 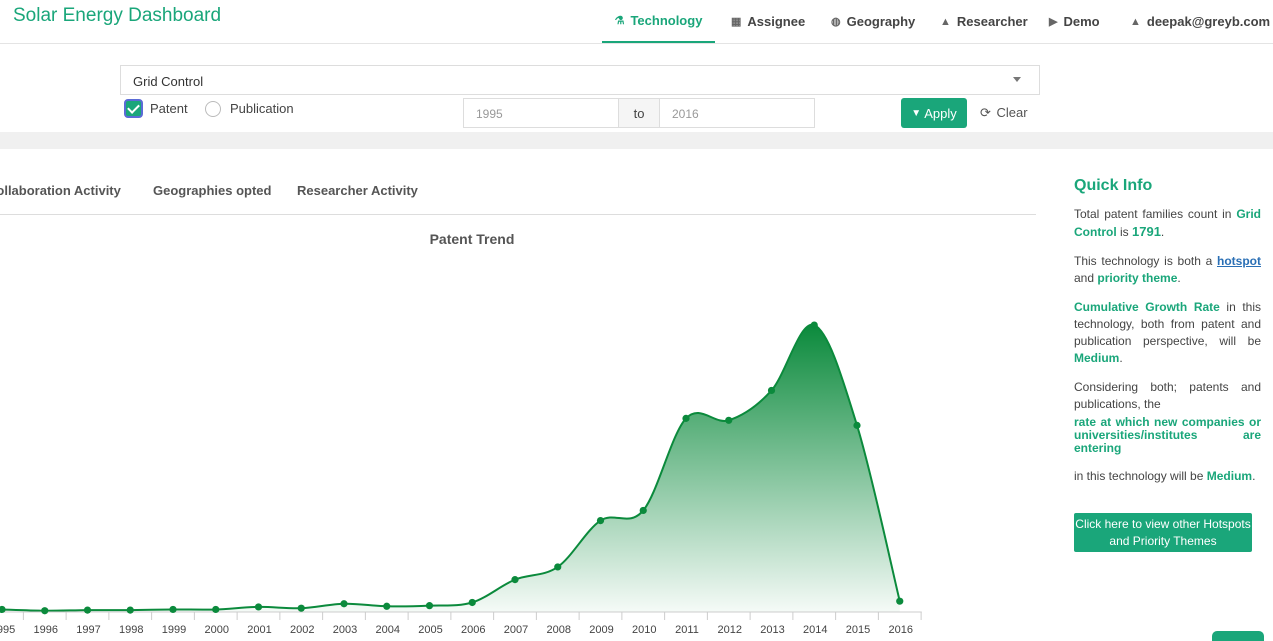 I want to click on publication-radio, so click(x=213, y=109).